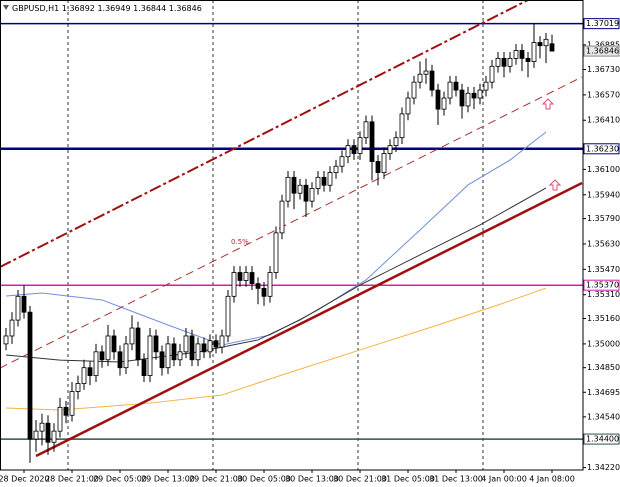 The height and width of the screenshot is (487, 620). I want to click on level-label: 1.37019, so click(602, 23).